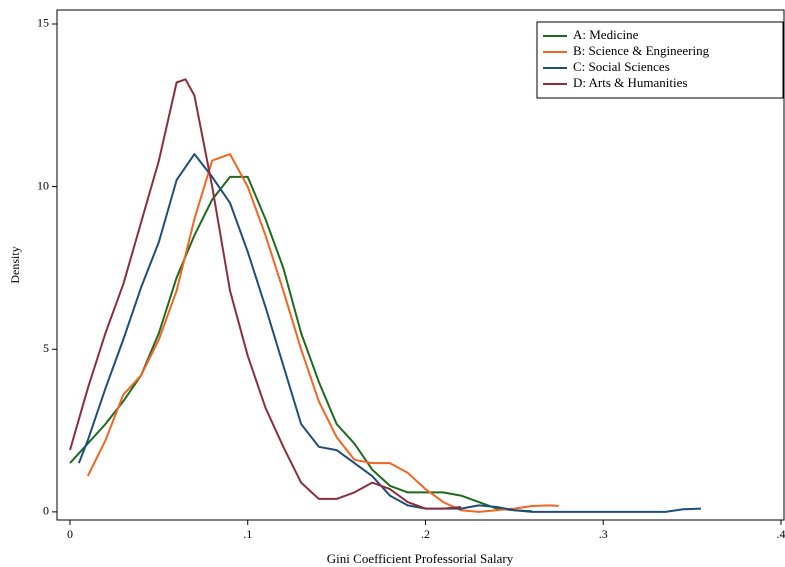  Describe the element at coordinates (630, 82) in the screenshot. I see `legend-label: D: Arts & Humanities` at that location.